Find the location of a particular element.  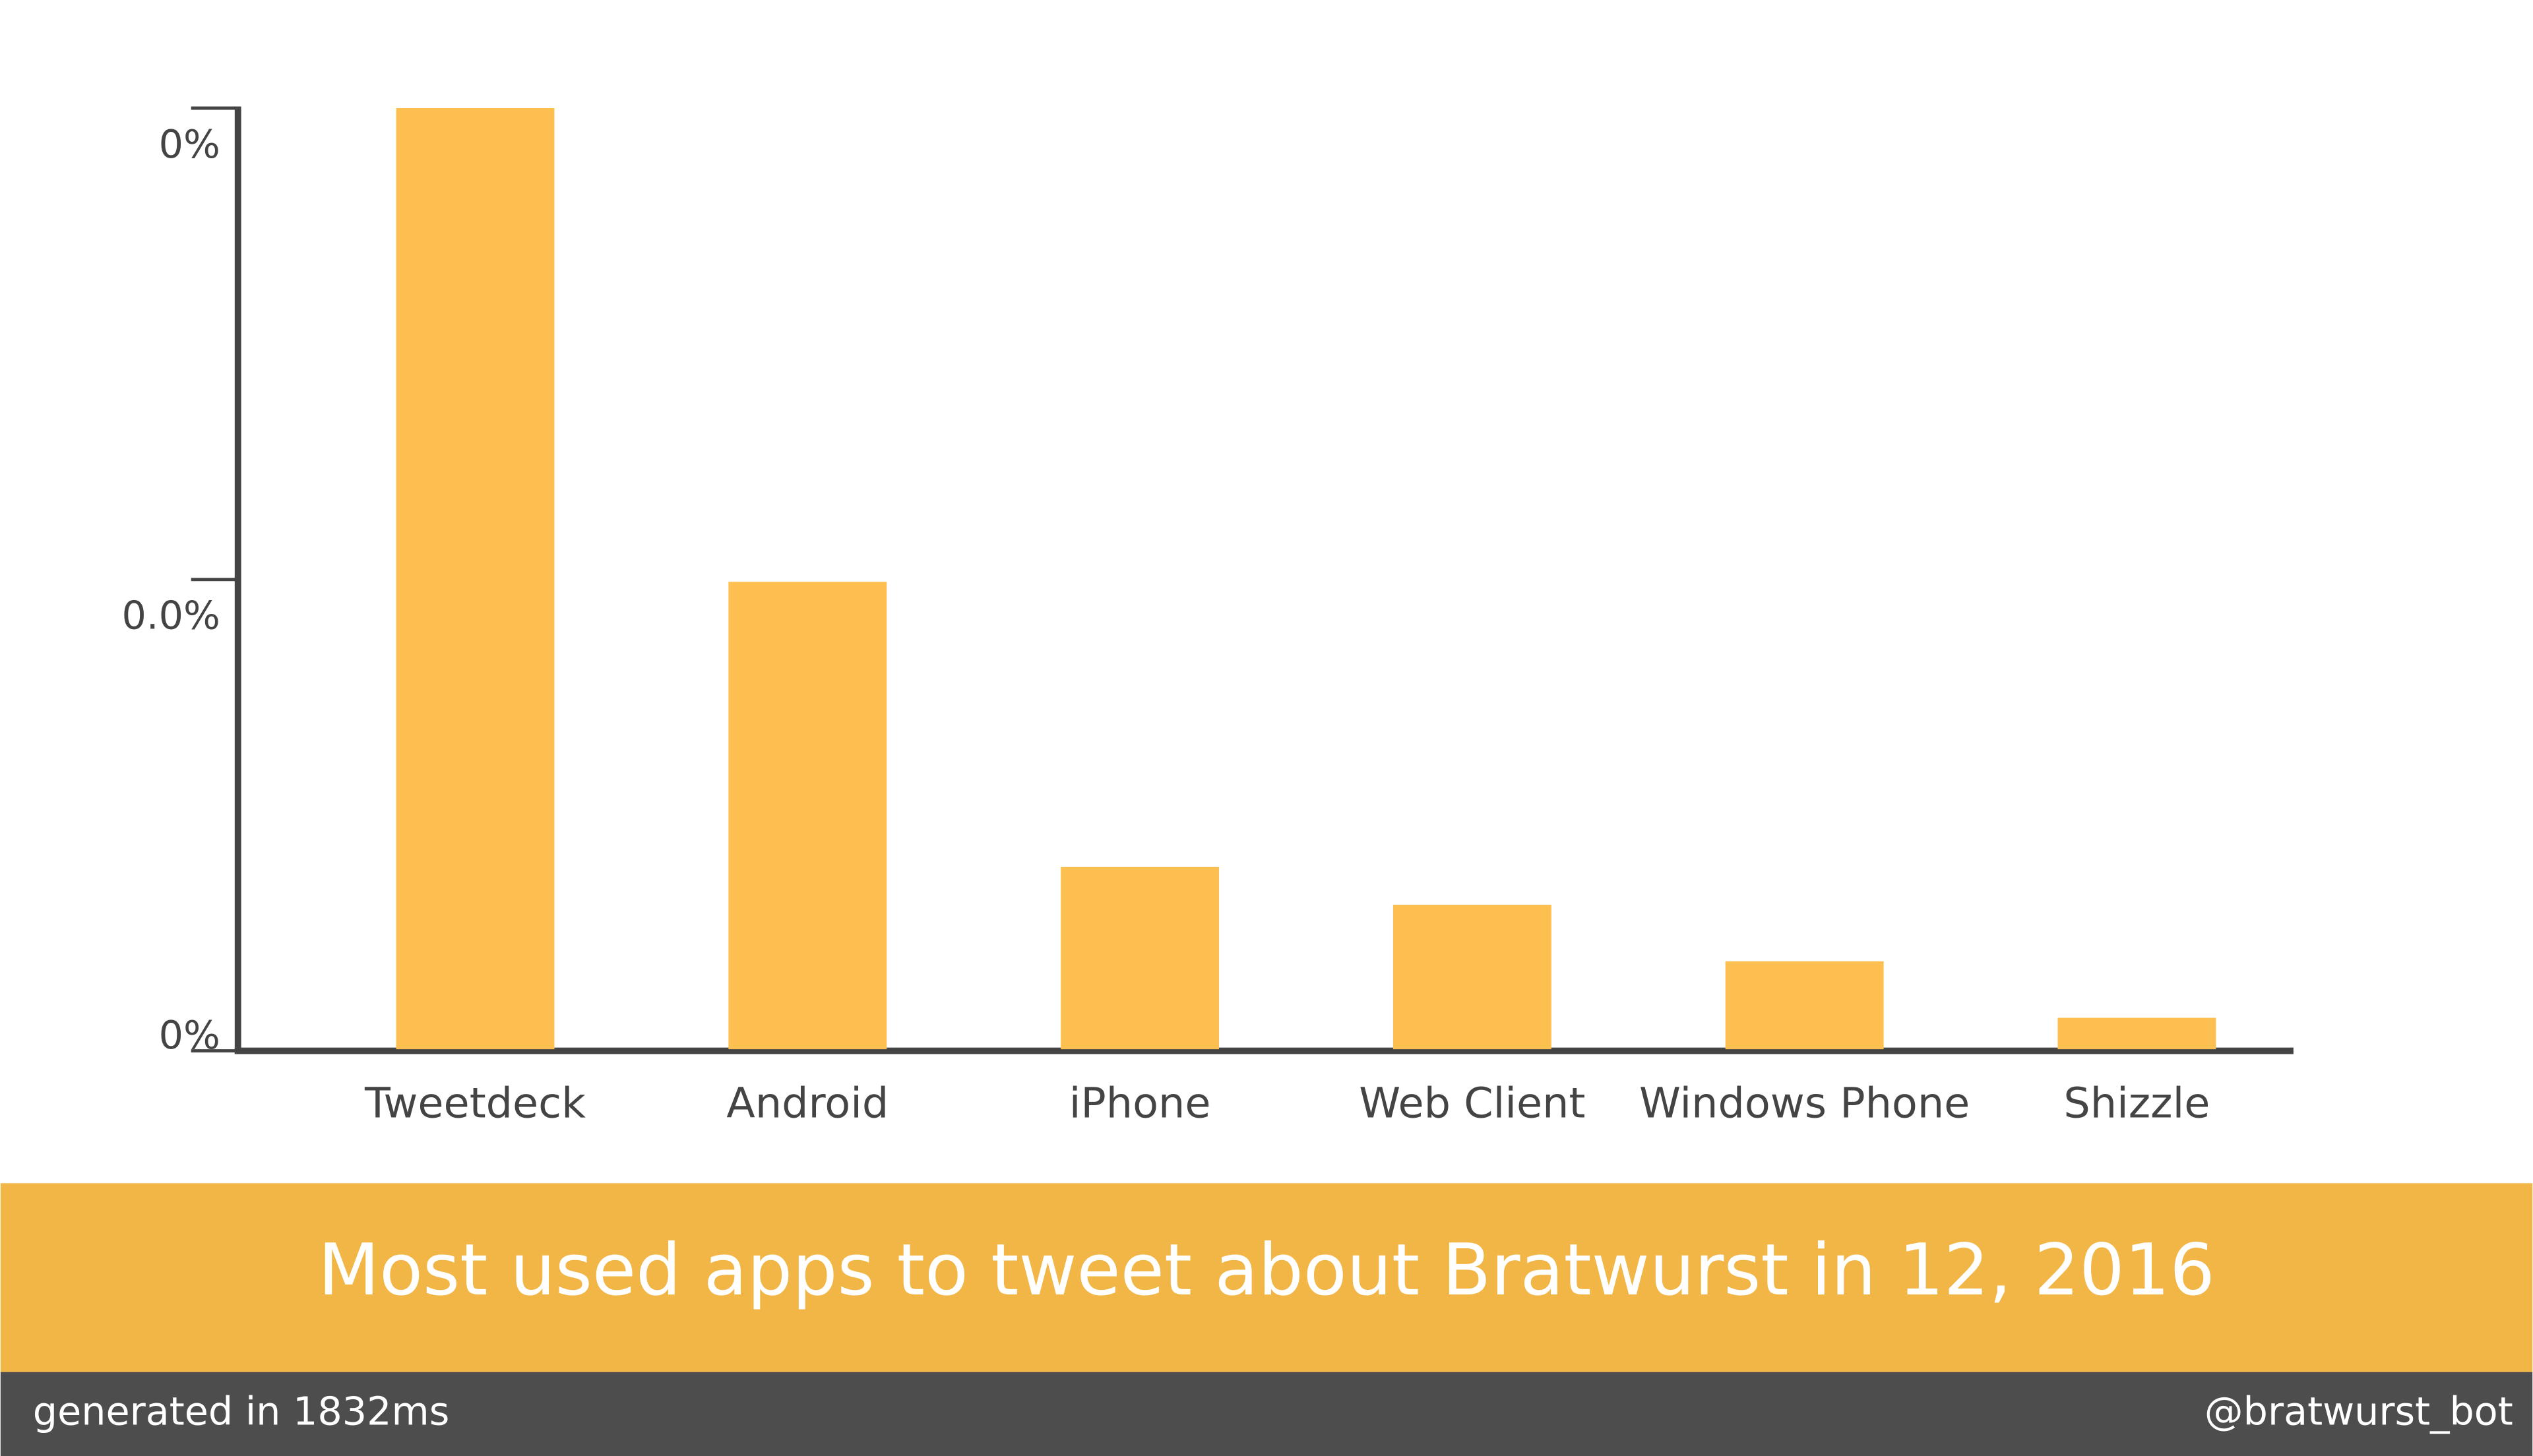

footer-bar is located at coordinates (1266, 1414).